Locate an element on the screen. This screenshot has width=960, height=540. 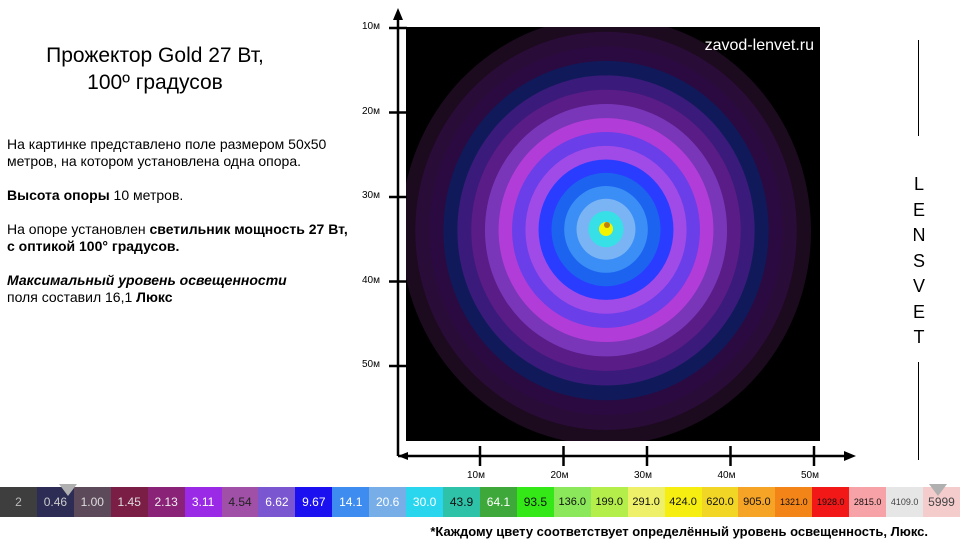
scale-cell: 4109.0 is located at coordinates (905, 502).